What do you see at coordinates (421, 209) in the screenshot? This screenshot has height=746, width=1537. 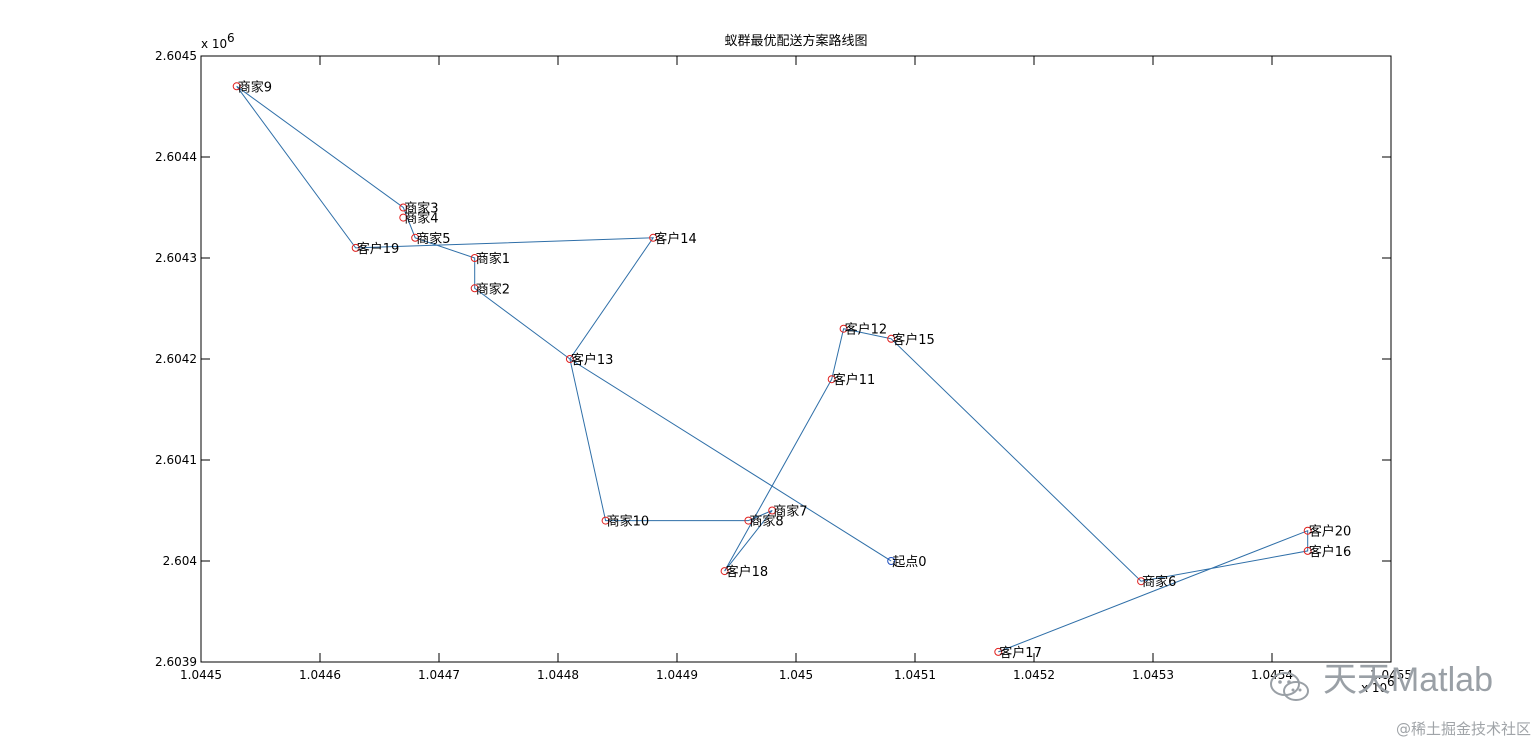 I see `point-label: 商家3` at bounding box center [421, 209].